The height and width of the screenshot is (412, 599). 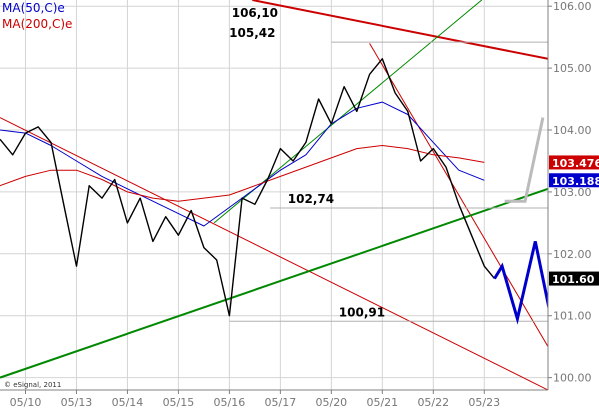 What do you see at coordinates (281, 402) in the screenshot?
I see `x-tick-label: 05/17` at bounding box center [281, 402].